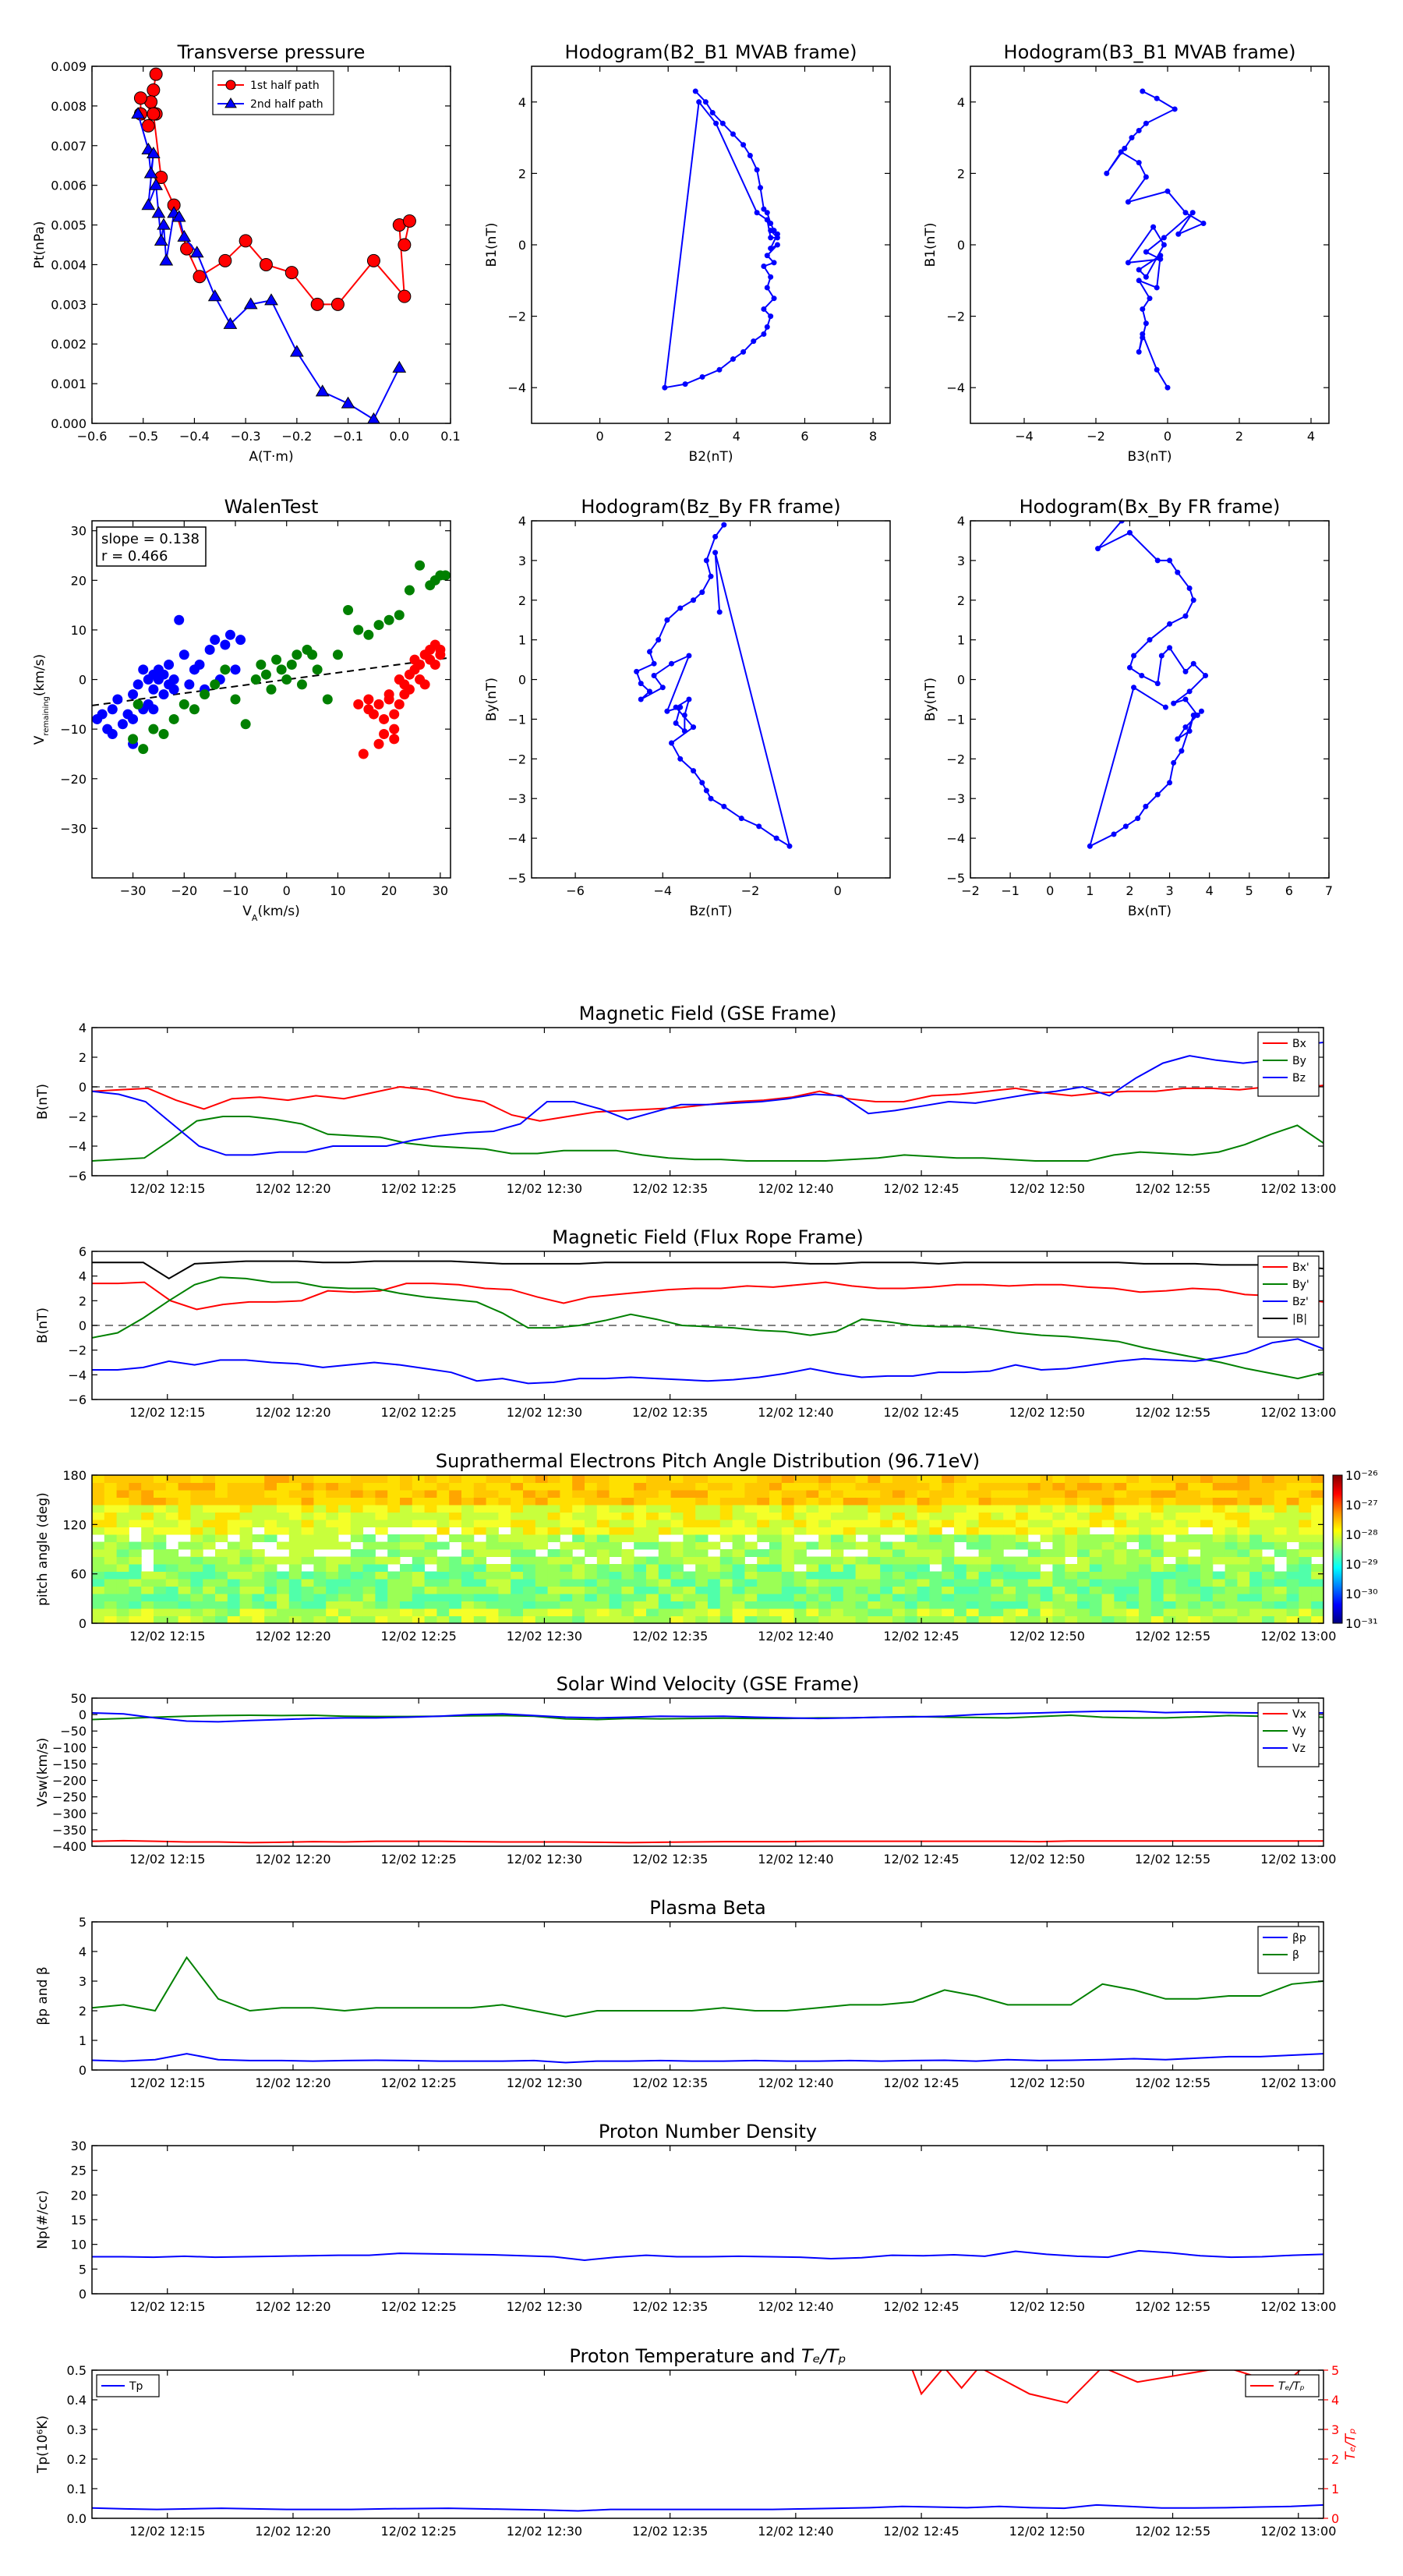 This screenshot has height=2576, width=1403. What do you see at coordinates (79, 2245) in the screenshot?
I see `y-tick-label: 10` at bounding box center [79, 2245].